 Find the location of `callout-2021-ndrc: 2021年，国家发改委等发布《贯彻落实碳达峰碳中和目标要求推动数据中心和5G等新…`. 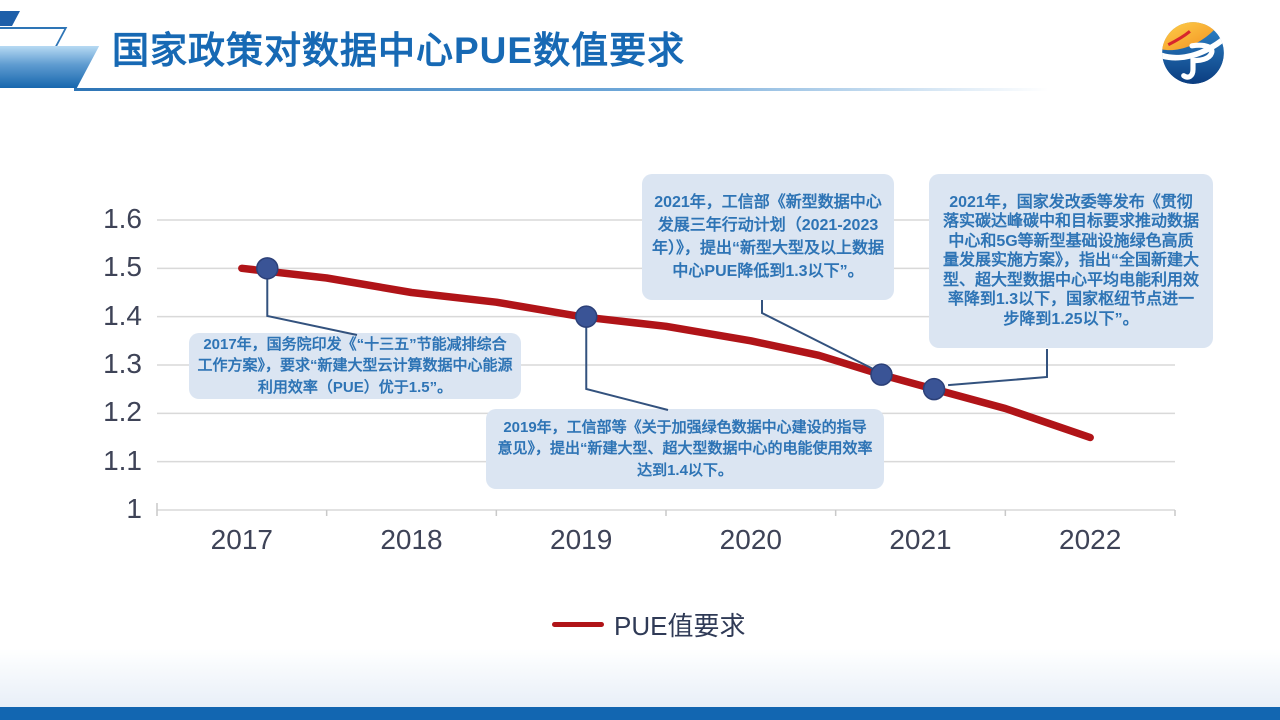

callout-2021-ndrc: 2021年，国家发改委等发布《贯彻落实碳达峰碳中和目标要求推动数据中心和5G等新… is located at coordinates (1071, 261).